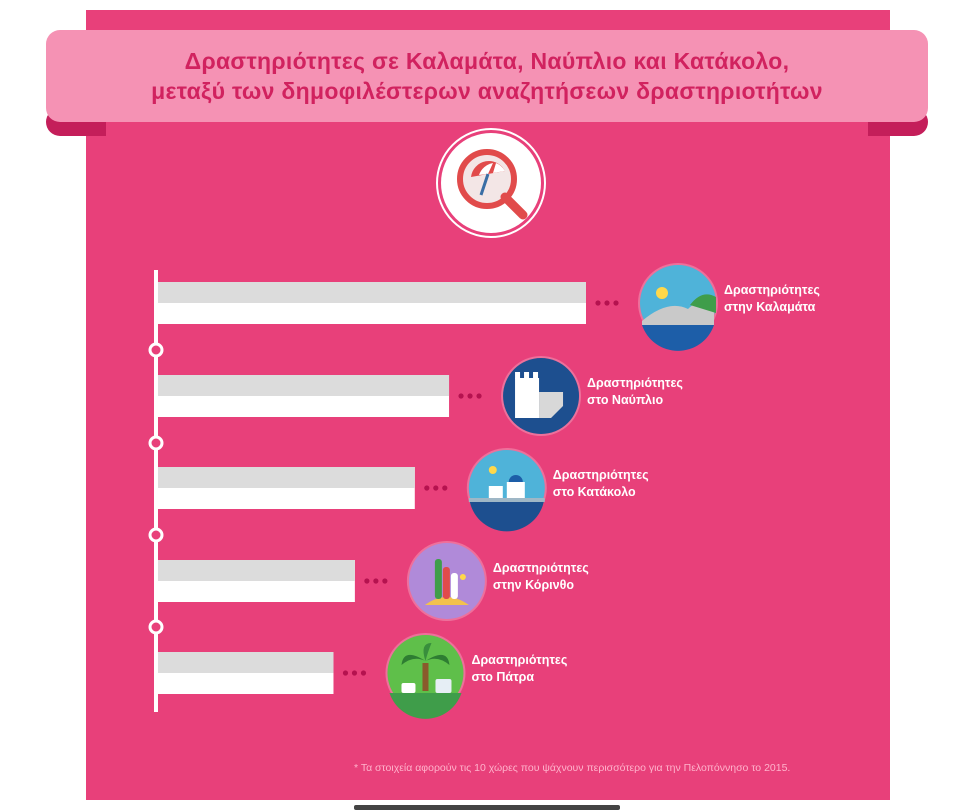  Describe the element at coordinates (487, 807) in the screenshot. I see `scrollbar` at that location.